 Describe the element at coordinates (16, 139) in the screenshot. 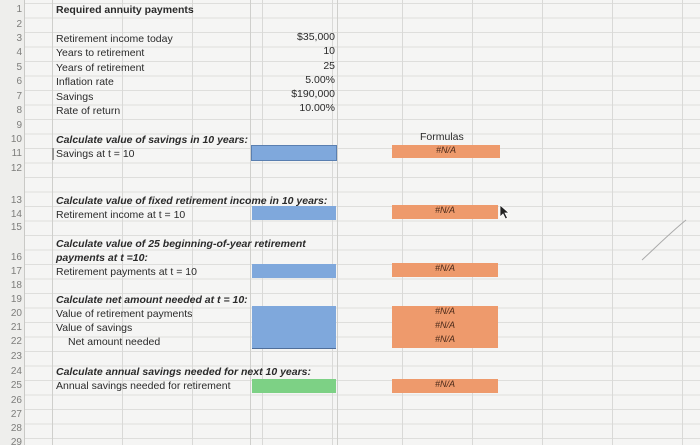

I see `row-number: 10` at that location.